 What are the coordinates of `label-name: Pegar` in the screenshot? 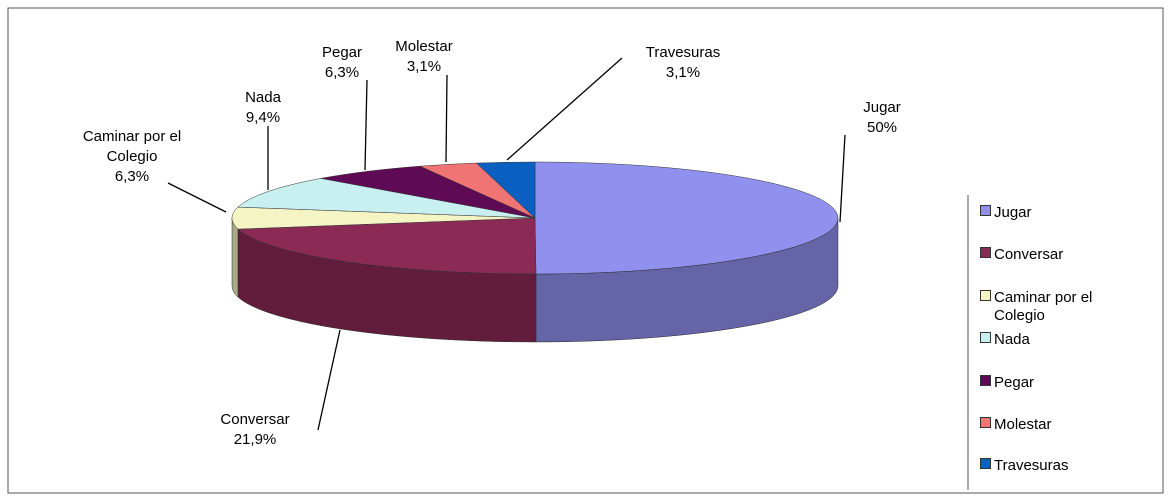 It's located at (342, 52).